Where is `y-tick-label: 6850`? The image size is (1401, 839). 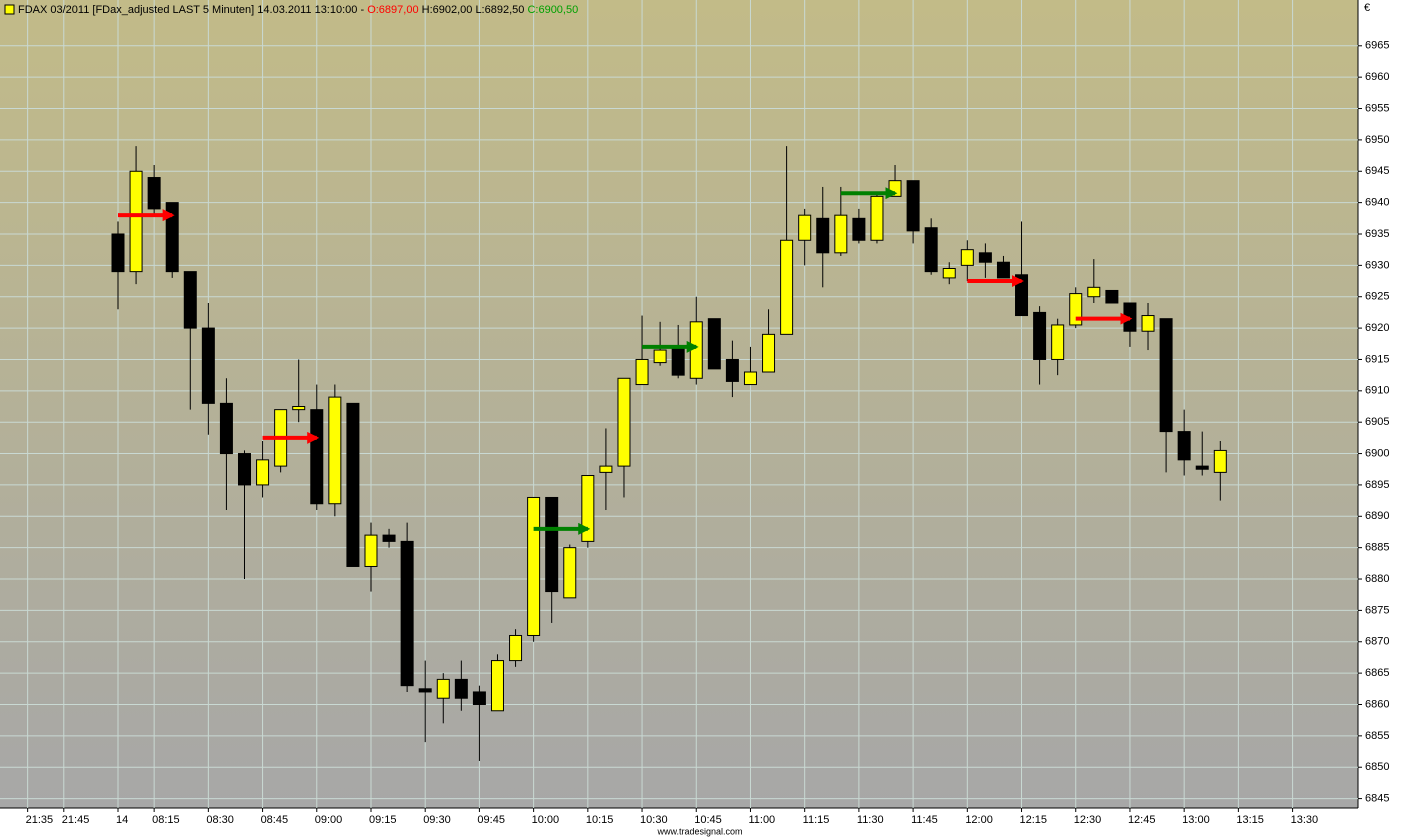 y-tick-label: 6850 is located at coordinates (1377, 767).